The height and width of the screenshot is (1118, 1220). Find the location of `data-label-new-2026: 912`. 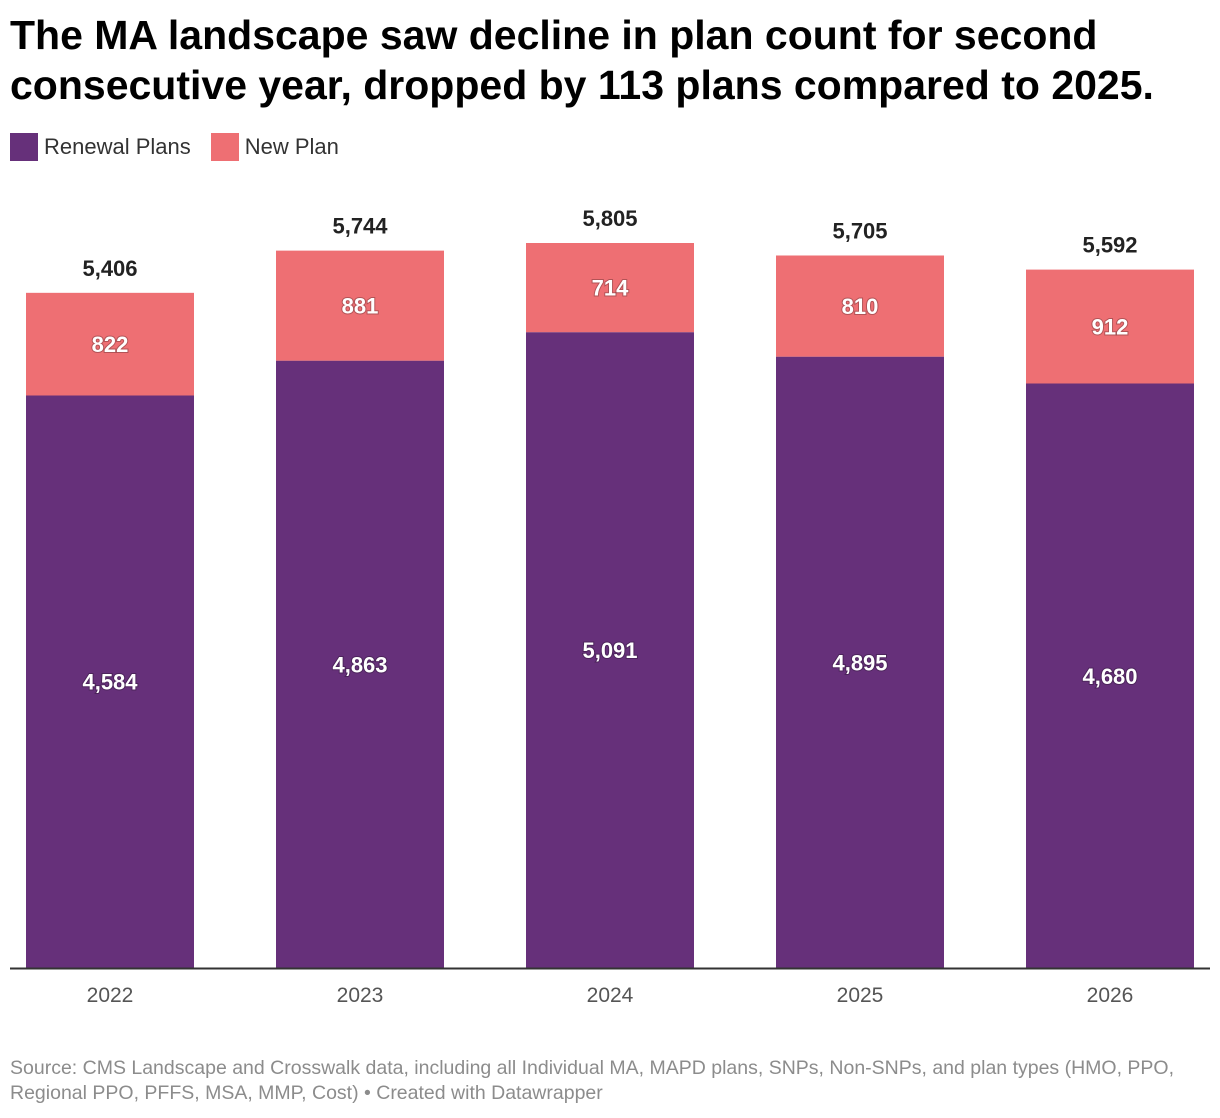

data-label-new-2026: 912 is located at coordinates (1110, 327).